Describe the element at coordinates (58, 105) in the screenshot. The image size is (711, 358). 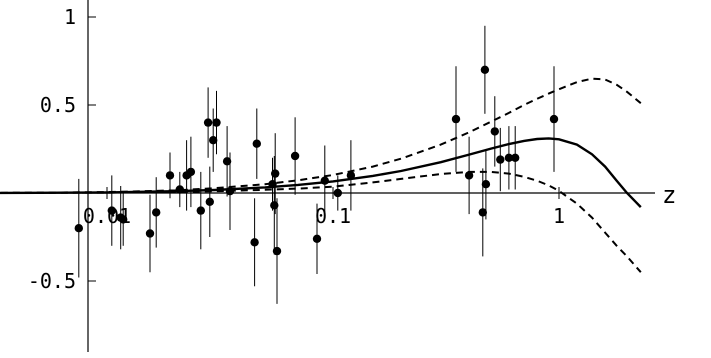
I see `y-tick-label-1: 0.5` at that location.